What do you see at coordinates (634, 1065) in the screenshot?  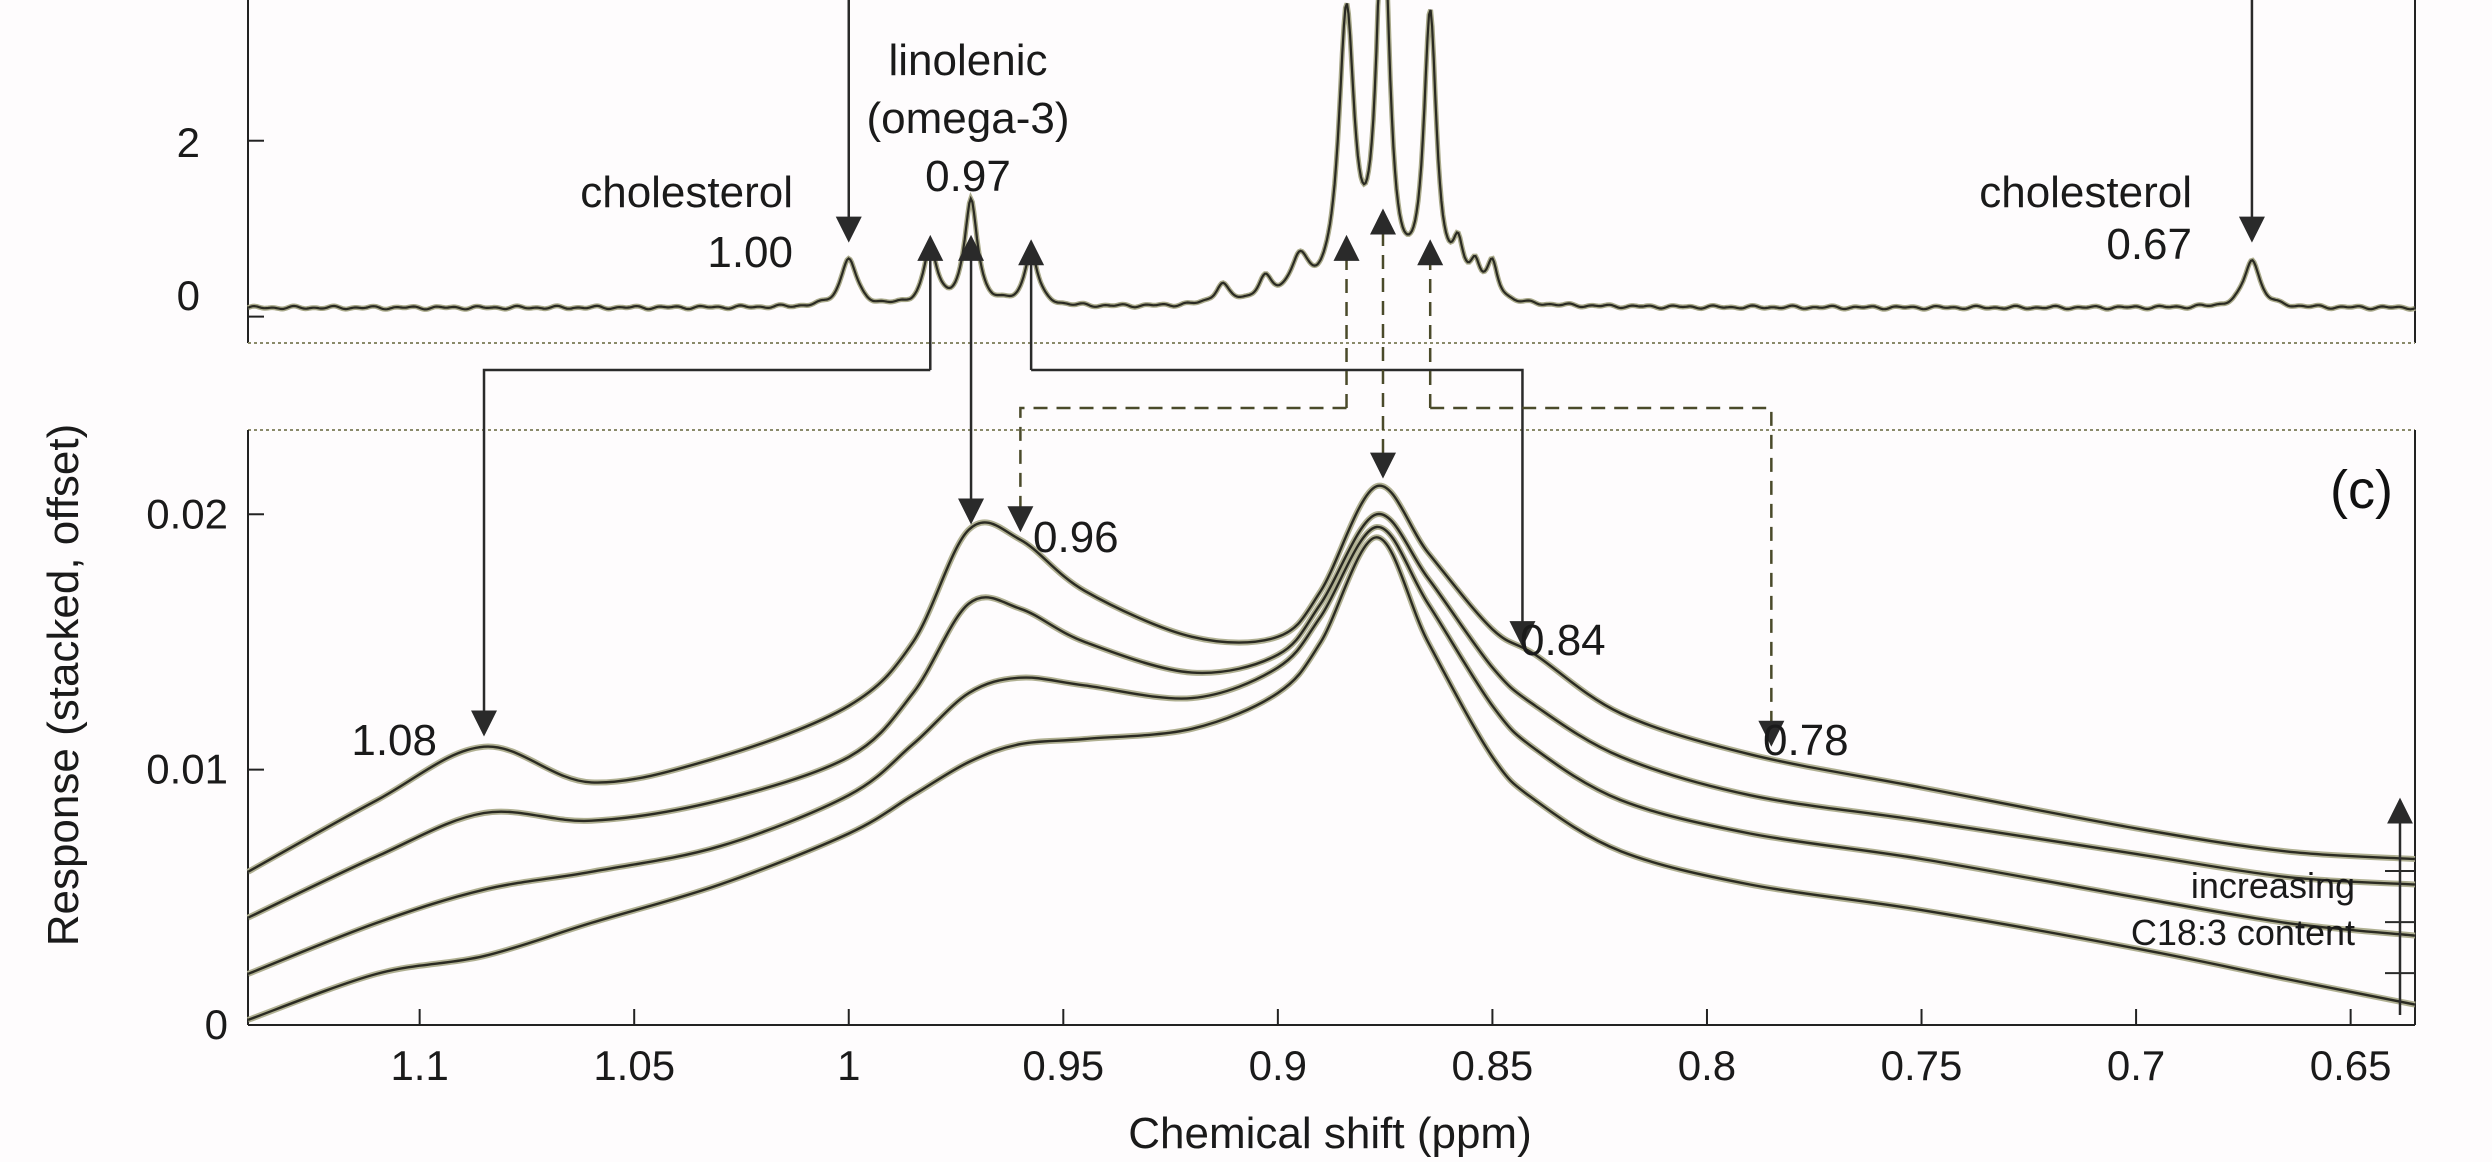 I see `xtick-label-1: 1.05` at bounding box center [634, 1065].